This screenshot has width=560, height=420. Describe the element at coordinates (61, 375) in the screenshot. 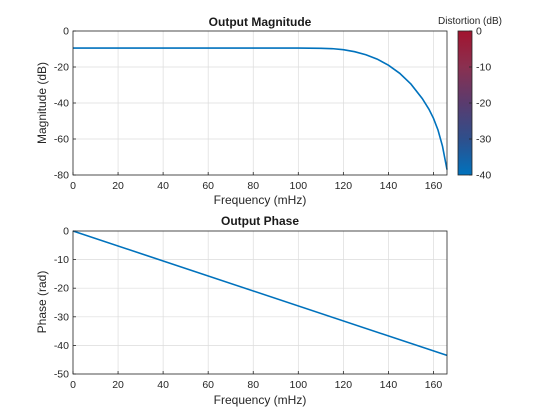

I see `phase-y-tick-label: -50` at that location.